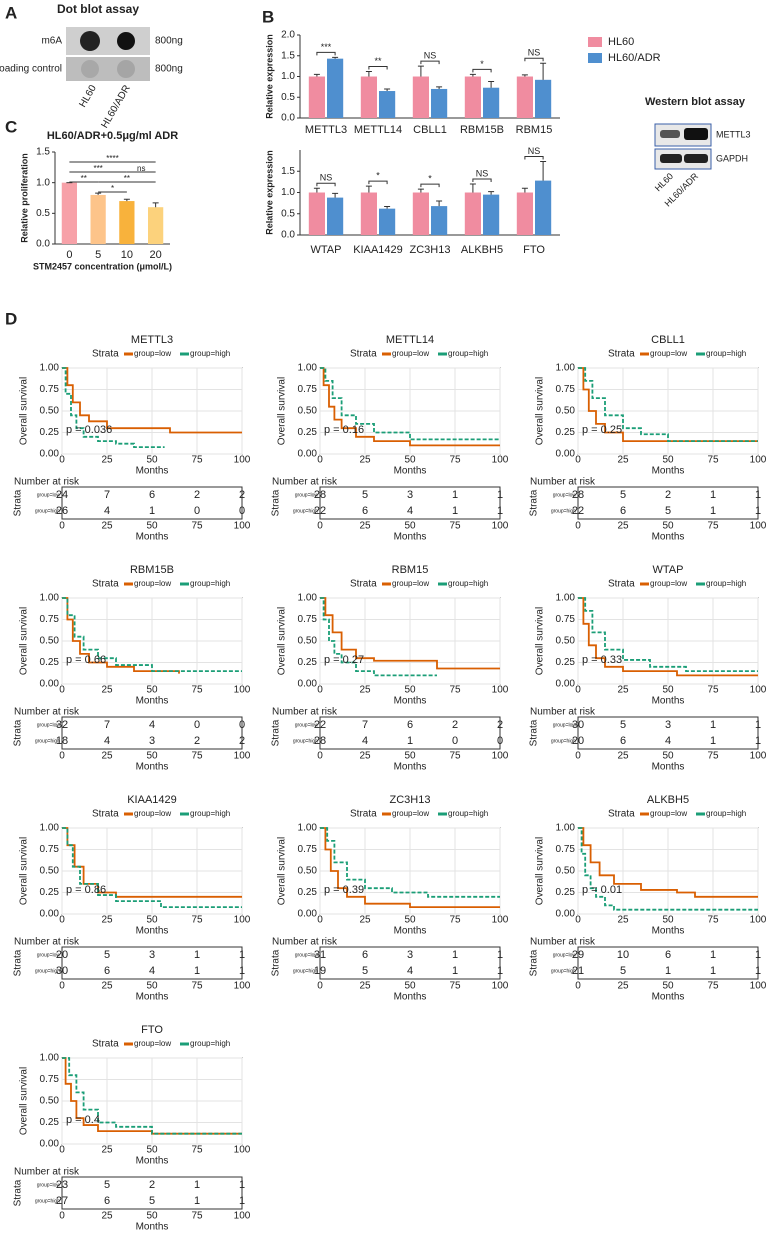 This screenshot has height=1257, width=768. What do you see at coordinates (668, 495) in the screenshot?
I see `risk-count: 2` at bounding box center [668, 495].